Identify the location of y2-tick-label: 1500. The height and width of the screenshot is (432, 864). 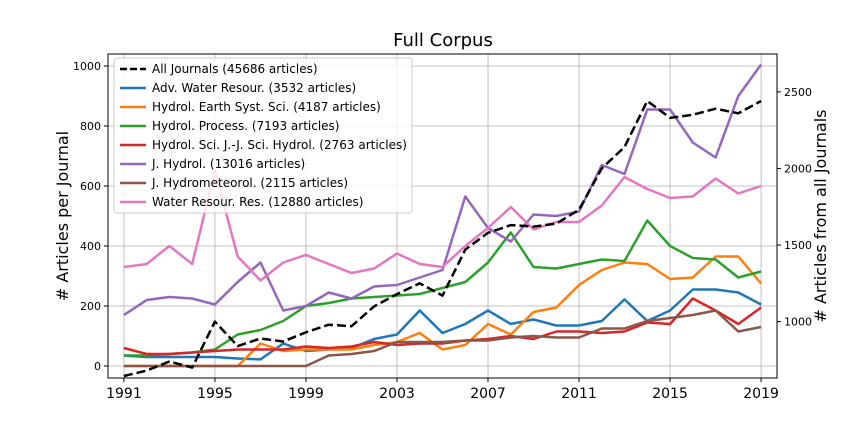
(798, 245).